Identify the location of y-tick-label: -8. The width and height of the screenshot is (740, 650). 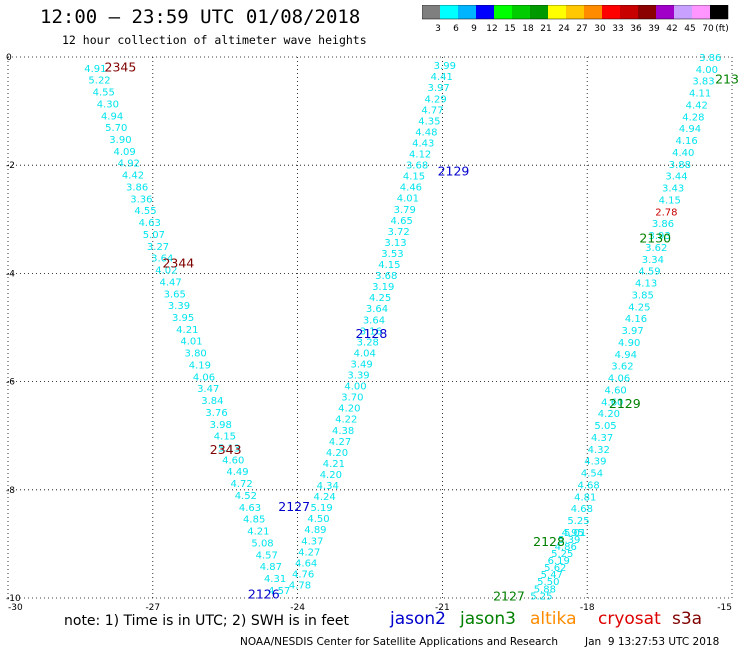
(10, 491).